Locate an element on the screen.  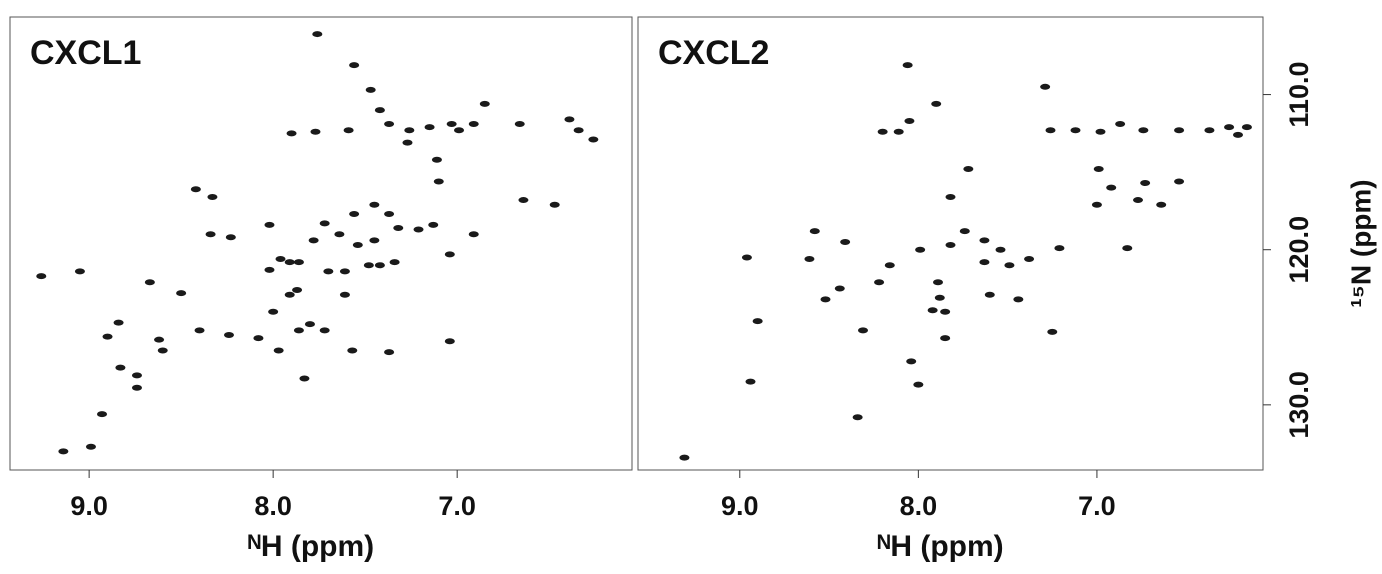
y-tick-label: 110.0 is located at coordinates (1299, 95).